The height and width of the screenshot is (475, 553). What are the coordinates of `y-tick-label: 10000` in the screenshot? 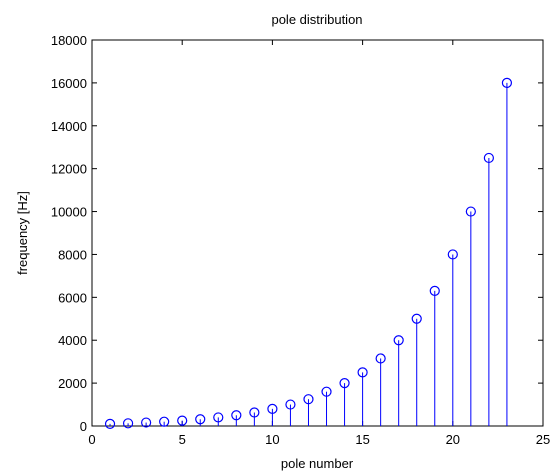 It's located at (69, 212).